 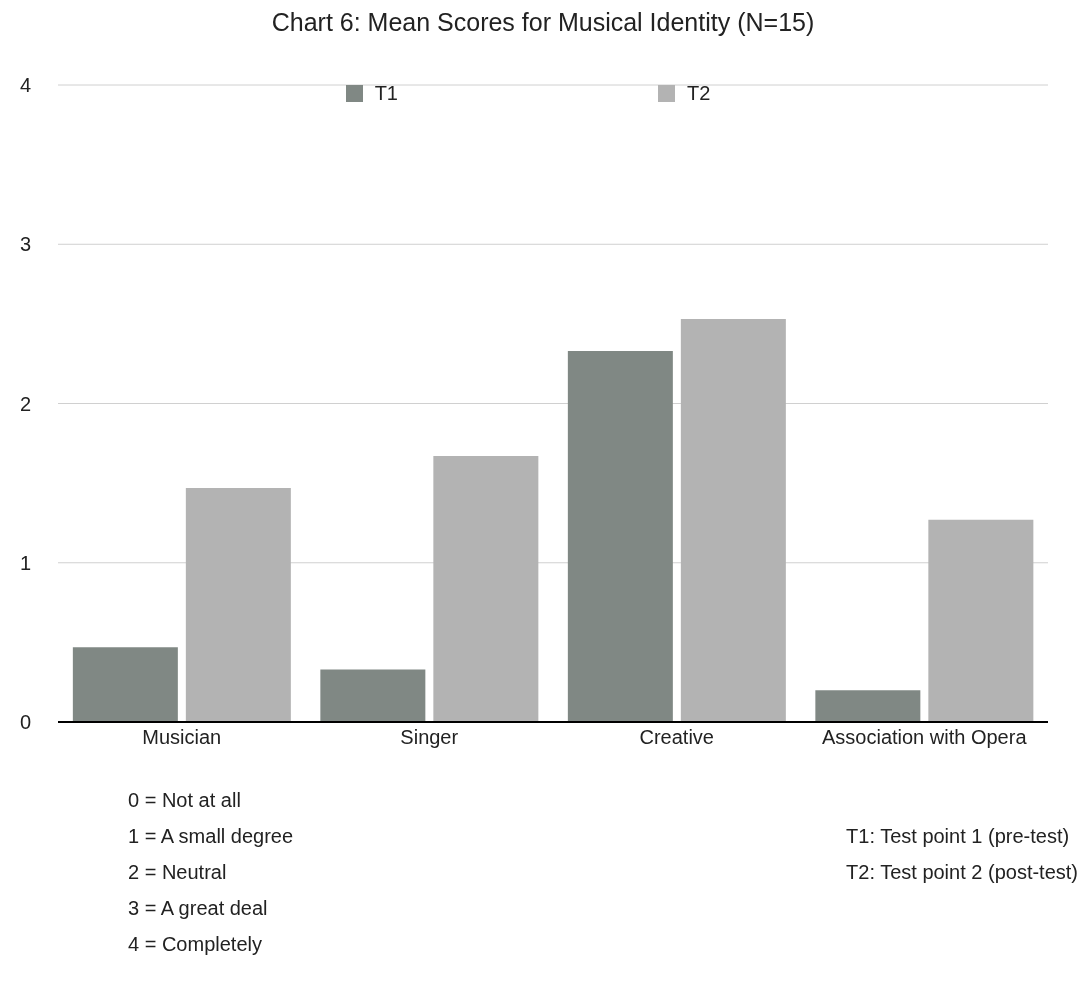 I want to click on chart-title: Chart 6: Mean Scores for Musical Identity (N=15), so click(x=543, y=23).